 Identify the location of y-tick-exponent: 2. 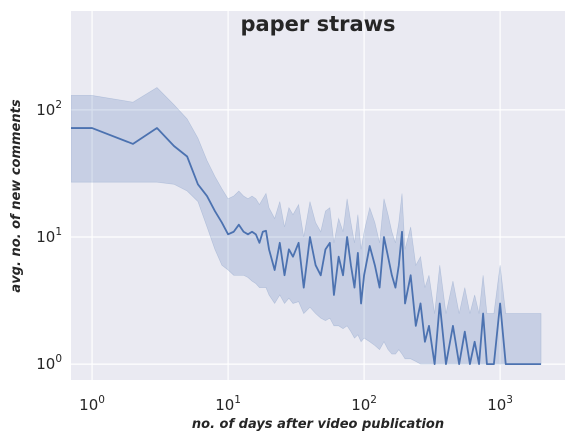
(58, 105).